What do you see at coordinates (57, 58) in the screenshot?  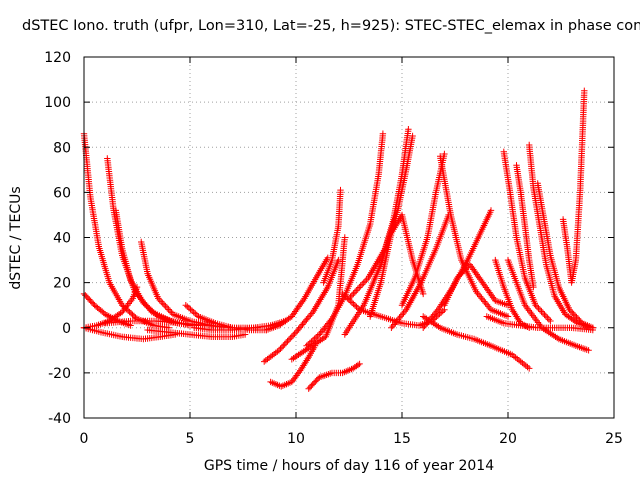 I see `y-tick-label: 120` at bounding box center [57, 58].